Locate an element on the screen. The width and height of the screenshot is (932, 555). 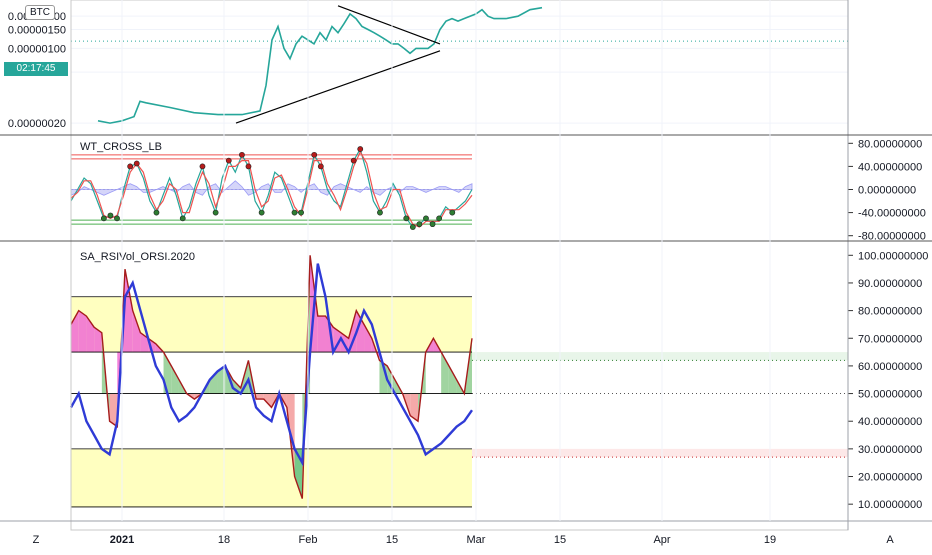
y-tick-label: 100.00000000 is located at coordinates (893, 256).